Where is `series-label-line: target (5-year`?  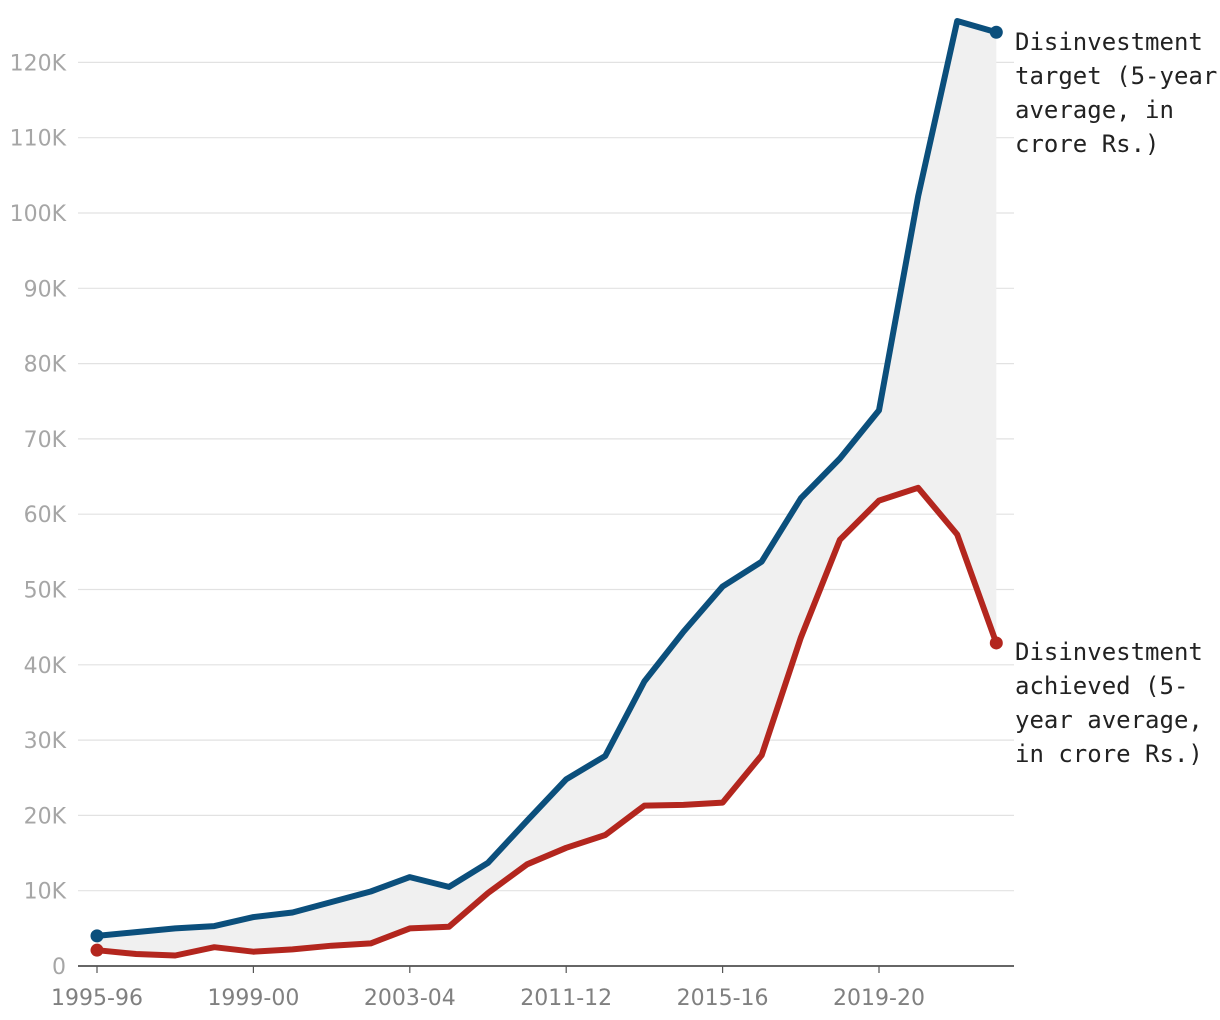 series-label-line: target (5-year is located at coordinates (1116, 76).